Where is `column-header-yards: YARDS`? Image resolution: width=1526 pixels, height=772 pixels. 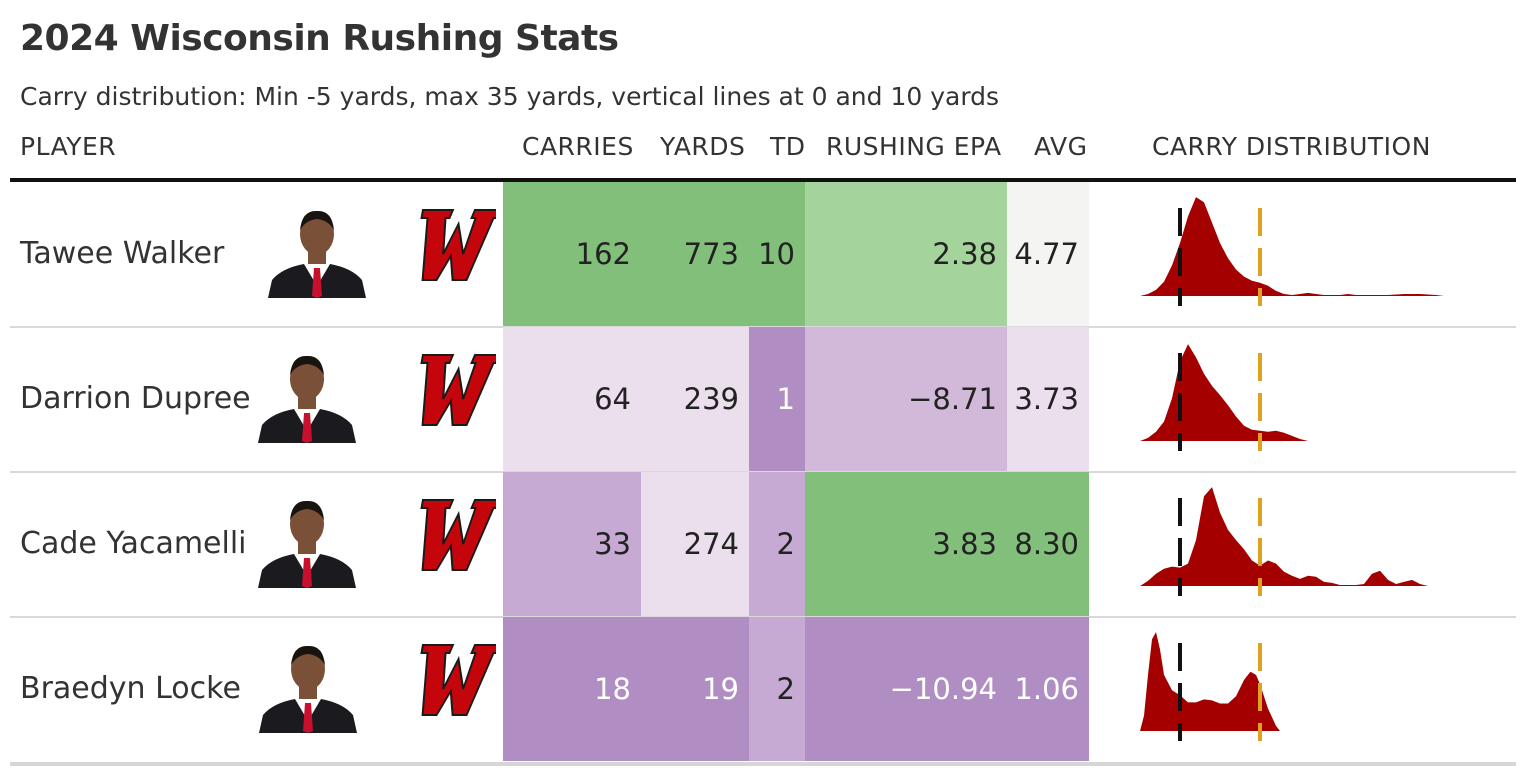
column-header-yards: YARDS is located at coordinates (703, 146).